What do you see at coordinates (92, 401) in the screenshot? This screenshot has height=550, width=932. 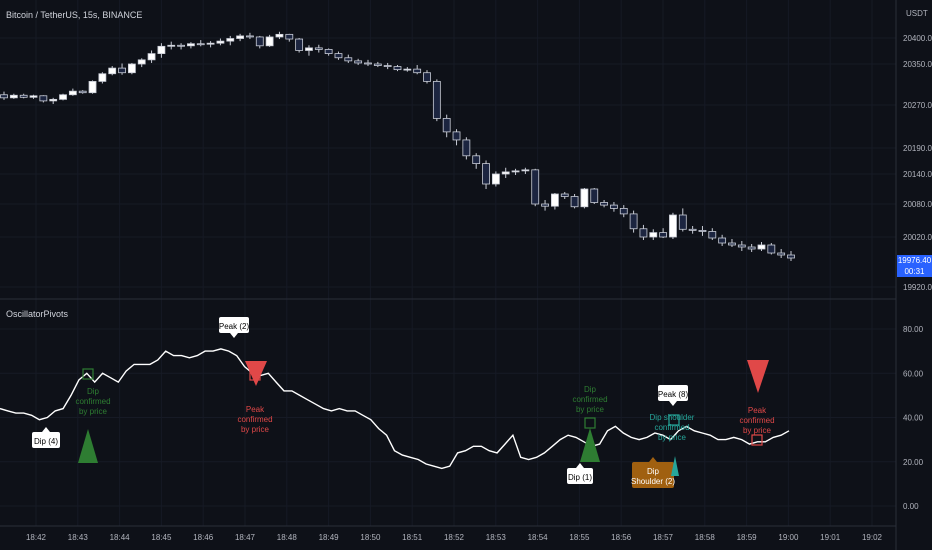 I see `dip-confirmed-note: confirmed` at bounding box center [92, 401].